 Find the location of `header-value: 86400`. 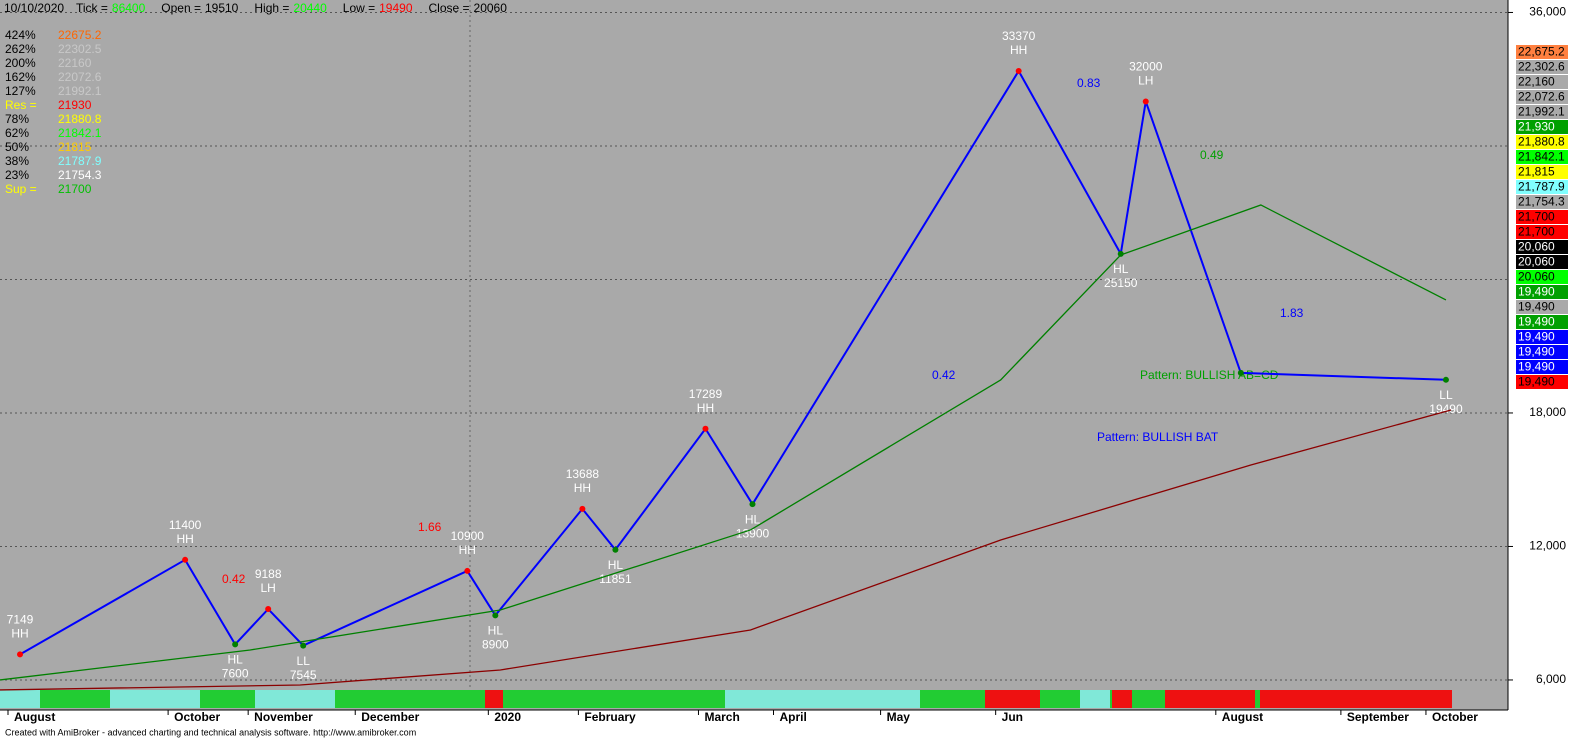

header-value: 86400 is located at coordinates (129, 8).